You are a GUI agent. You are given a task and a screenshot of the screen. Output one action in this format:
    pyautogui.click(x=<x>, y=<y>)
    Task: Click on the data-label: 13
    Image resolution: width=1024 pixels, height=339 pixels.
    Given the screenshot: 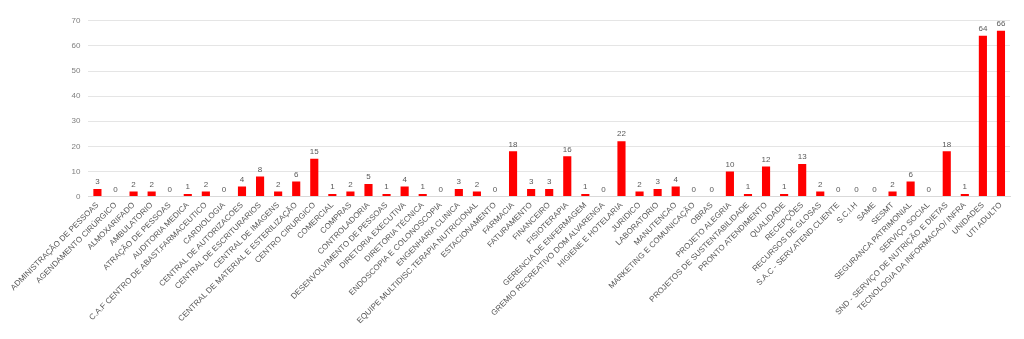 What is the action you would take?
    pyautogui.click(x=802, y=157)
    